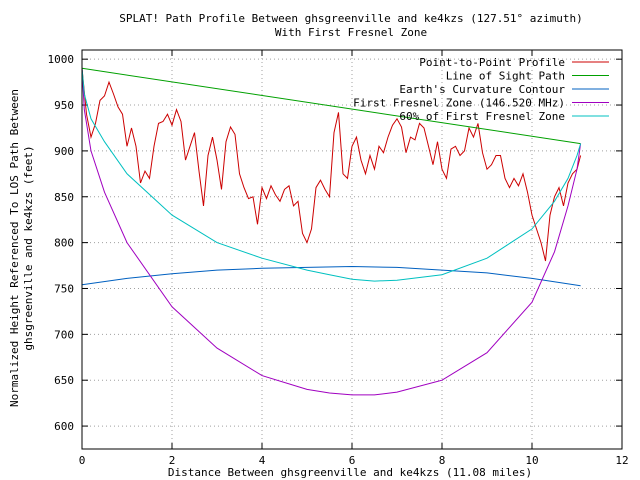 This screenshot has height=480, width=640. Describe the element at coordinates (351, 32) in the screenshot. I see `chart-subtitle: With First Fresnel Zone` at that location.